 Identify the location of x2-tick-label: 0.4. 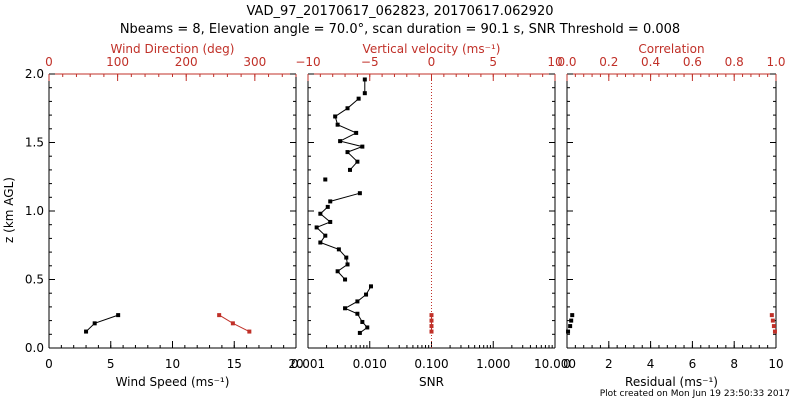
(650, 62).